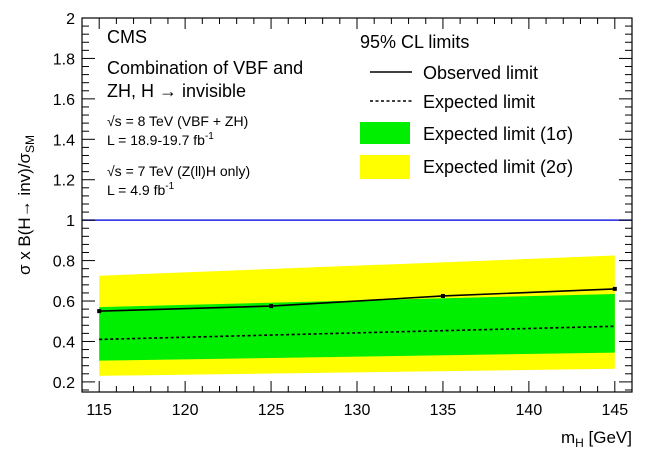 This screenshot has width=645, height=450. What do you see at coordinates (70, 221) in the screenshot?
I see `y-tick-label: 1` at bounding box center [70, 221].